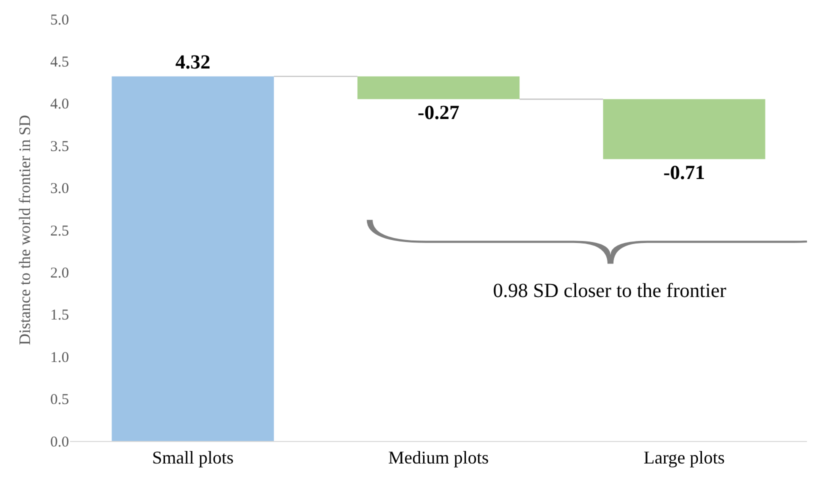 The width and height of the screenshot is (827, 491). Describe the element at coordinates (25, 230) in the screenshot. I see `y-axis-title: Distance to the world frontier in SD` at that location.